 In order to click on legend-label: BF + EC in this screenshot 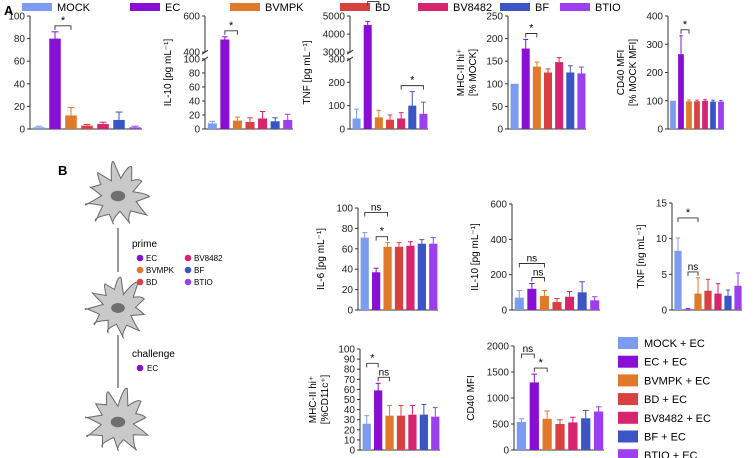, I will do `click(665, 438)`.